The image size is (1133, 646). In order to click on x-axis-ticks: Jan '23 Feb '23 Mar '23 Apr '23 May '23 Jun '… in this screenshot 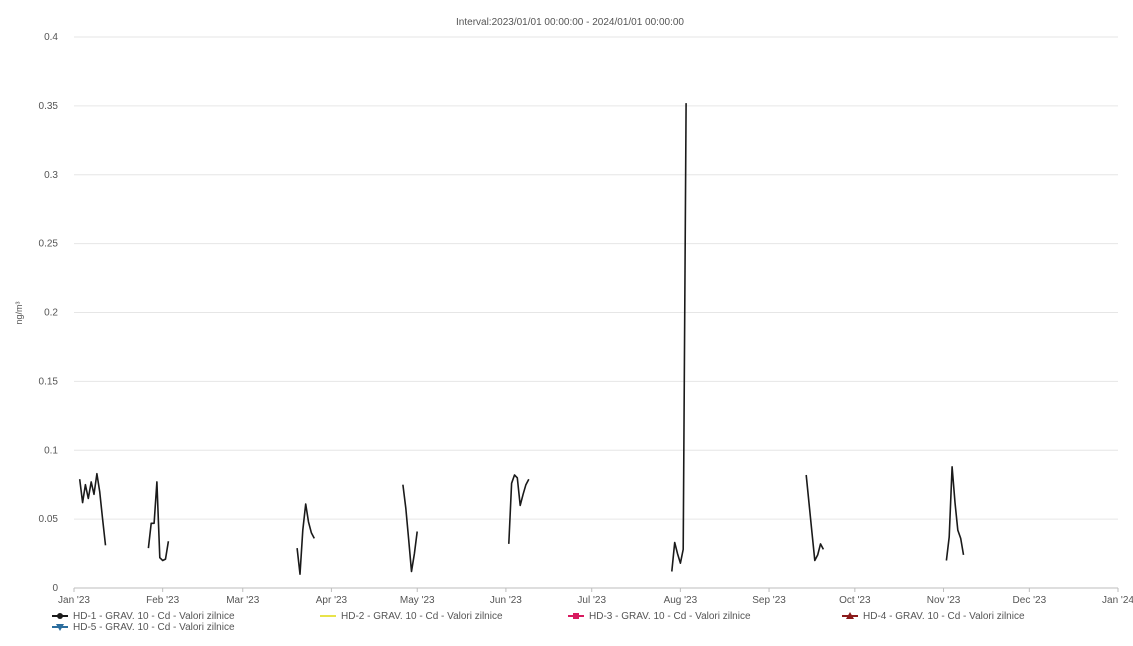, I will do `click(595, 597)`.